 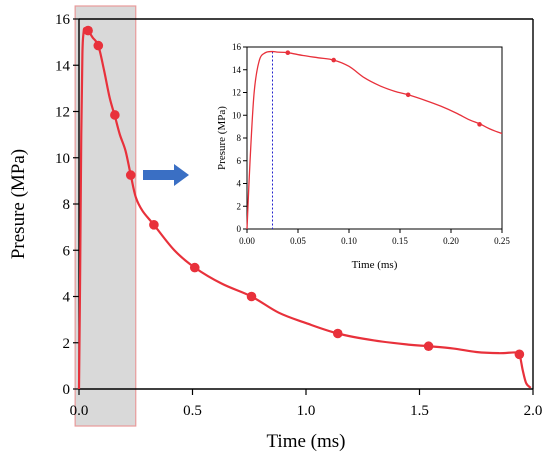 I want to click on main-x-tick-label: 0.5, so click(x=192, y=411).